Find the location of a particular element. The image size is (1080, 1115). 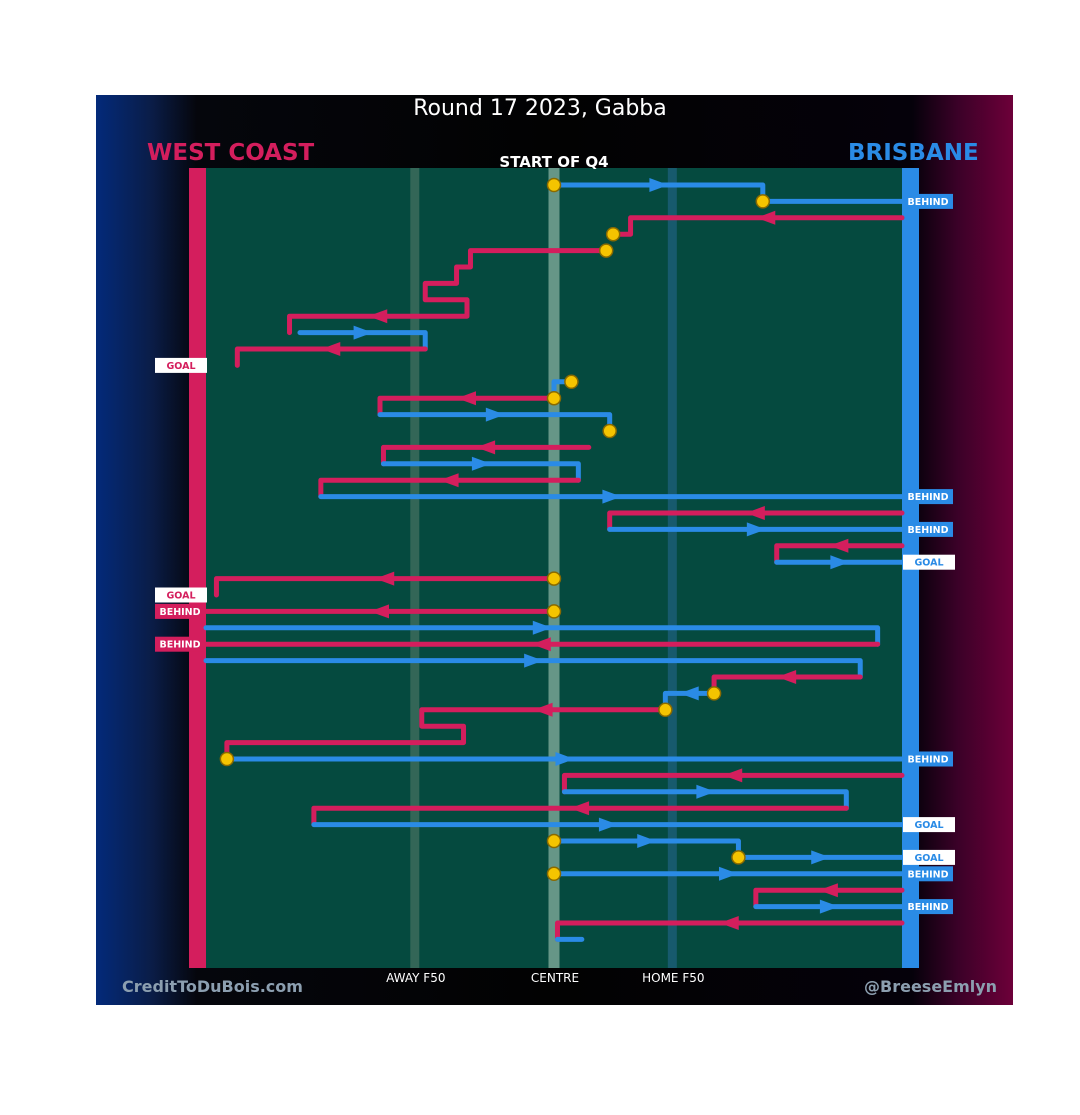

left-team-name: WEST COAST is located at coordinates (231, 153).